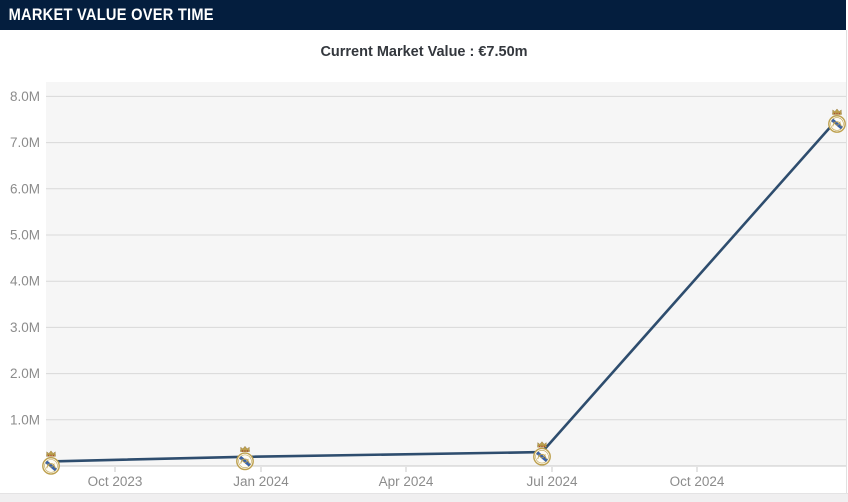 This screenshot has width=848, height=502. I want to click on x-axis-label: Oct 2024, so click(697, 481).